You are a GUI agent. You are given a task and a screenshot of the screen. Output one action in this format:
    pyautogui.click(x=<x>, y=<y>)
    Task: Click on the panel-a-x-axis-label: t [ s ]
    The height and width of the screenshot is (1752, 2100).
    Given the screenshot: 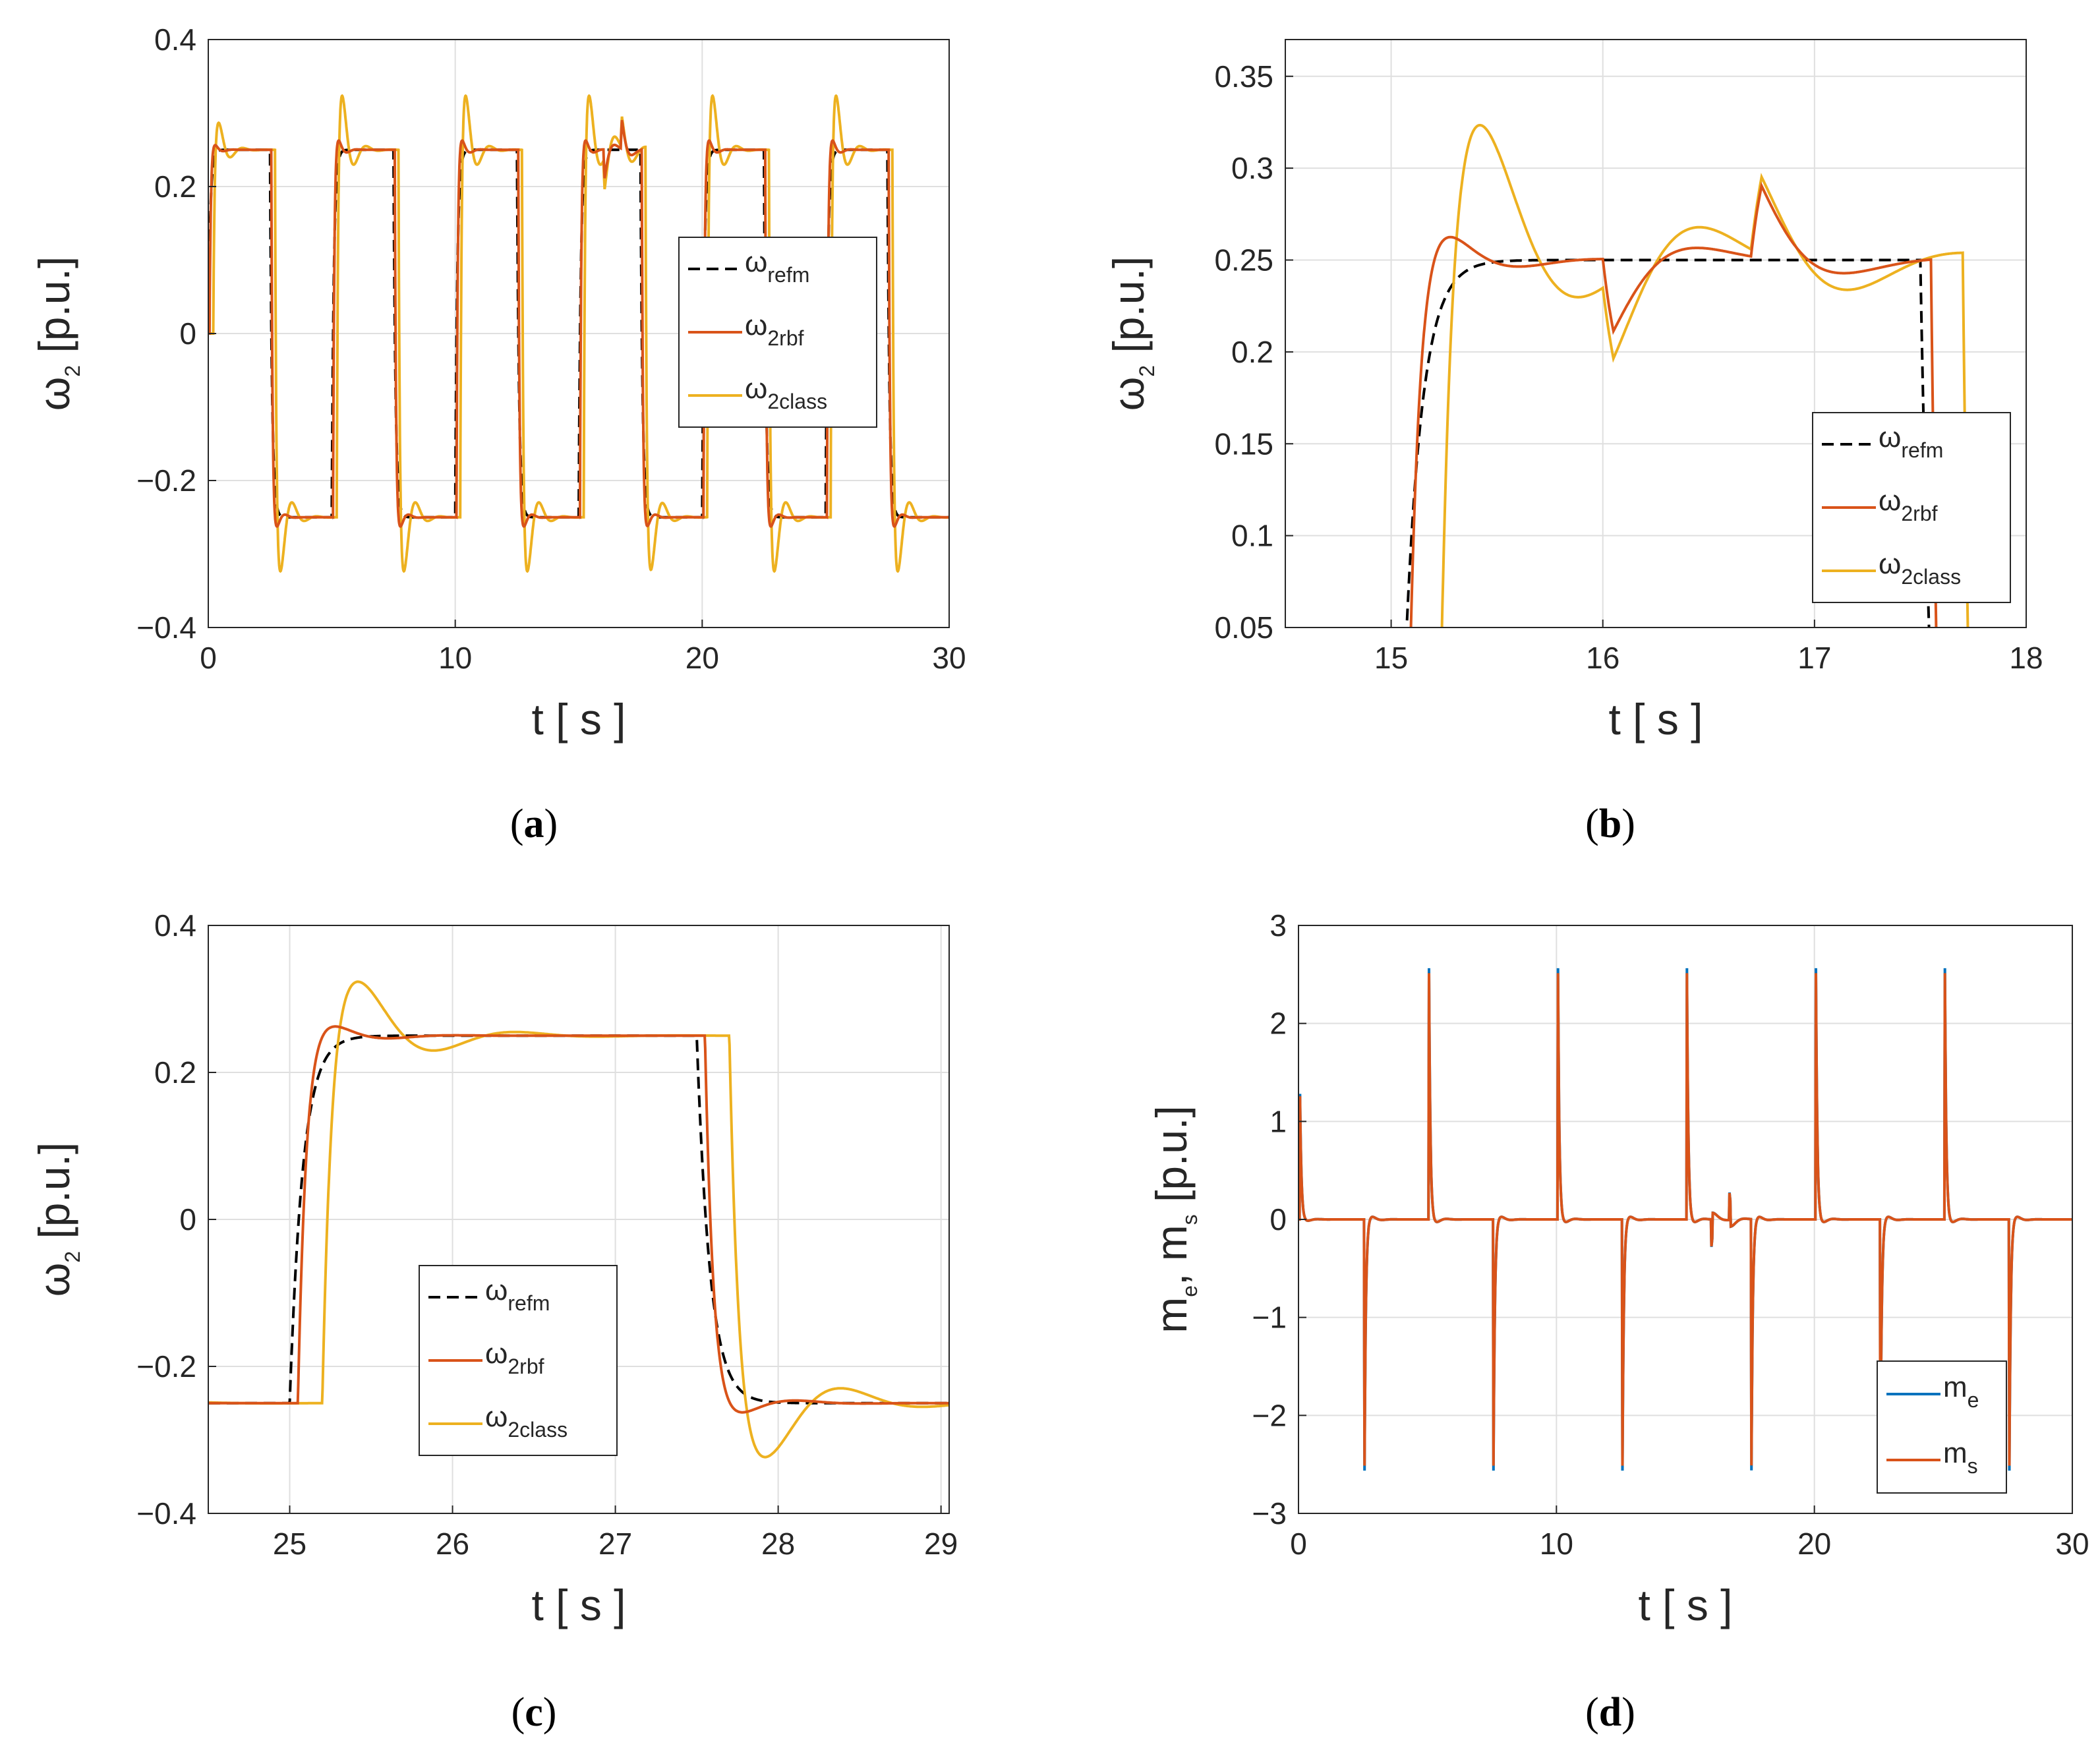 What is the action you would take?
    pyautogui.click(x=578, y=719)
    